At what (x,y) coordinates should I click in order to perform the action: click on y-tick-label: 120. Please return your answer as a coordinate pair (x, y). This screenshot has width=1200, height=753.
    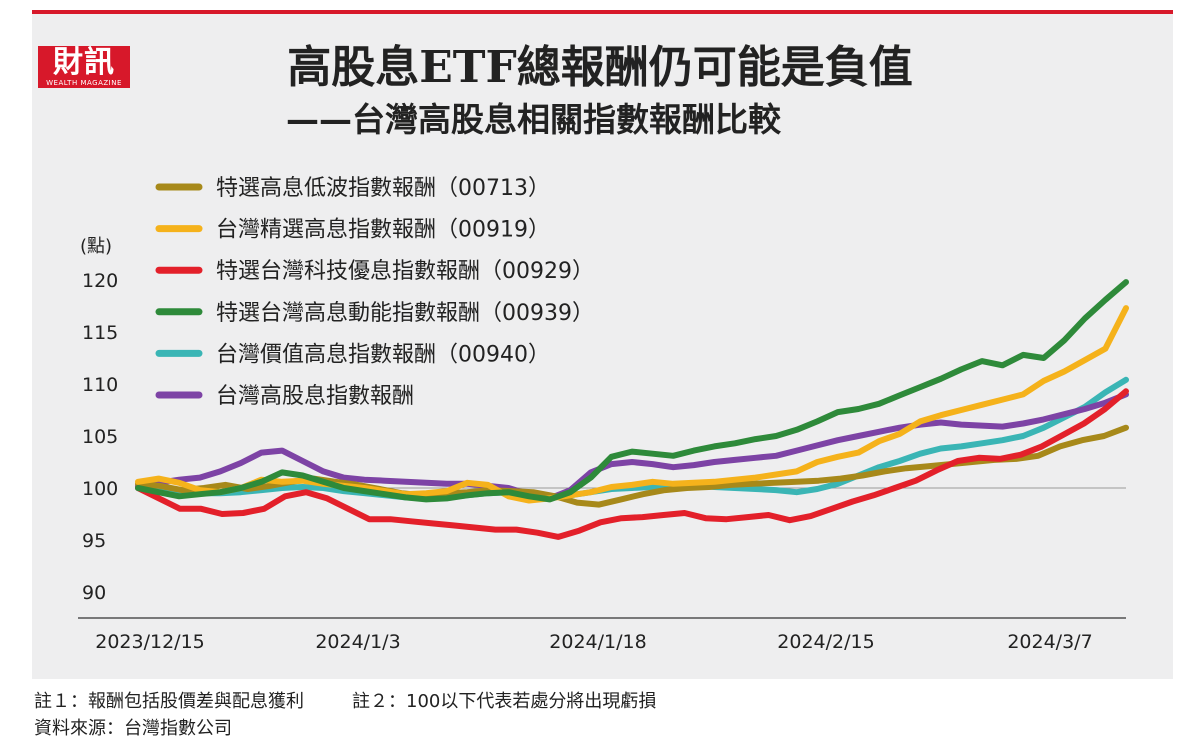
    Looking at the image, I should click on (100, 281).